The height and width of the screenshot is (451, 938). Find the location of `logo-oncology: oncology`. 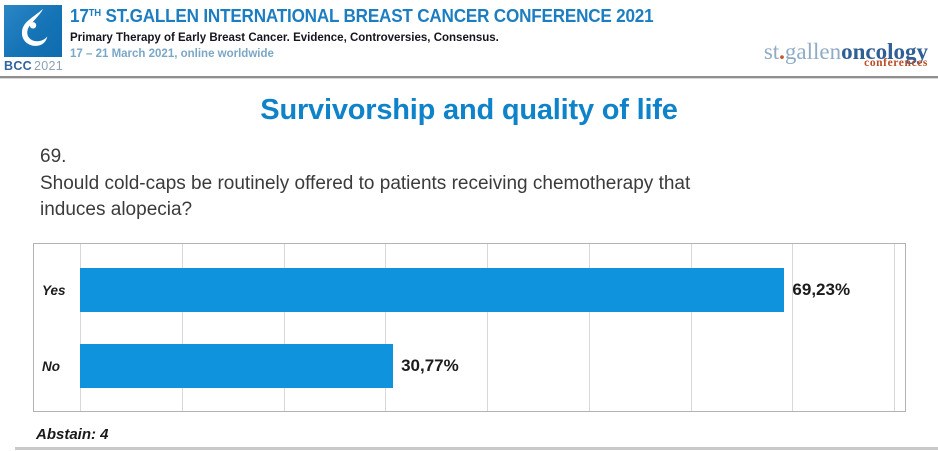

logo-oncology: oncology is located at coordinates (884, 51).